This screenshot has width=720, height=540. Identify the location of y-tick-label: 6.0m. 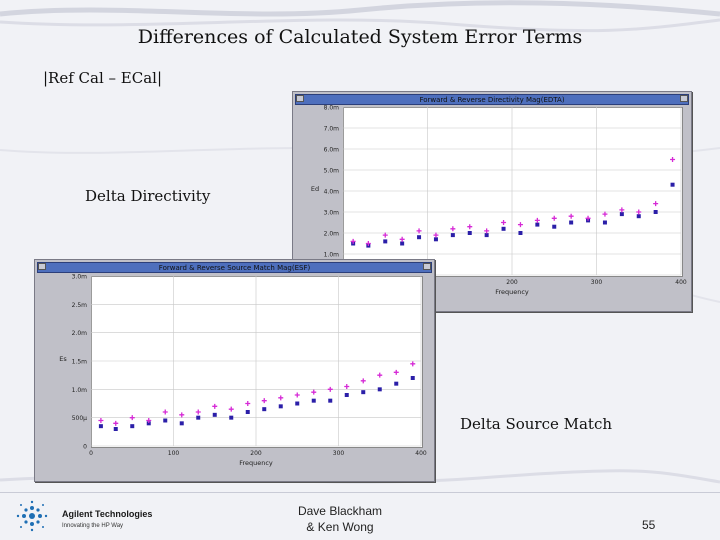
(332, 150).